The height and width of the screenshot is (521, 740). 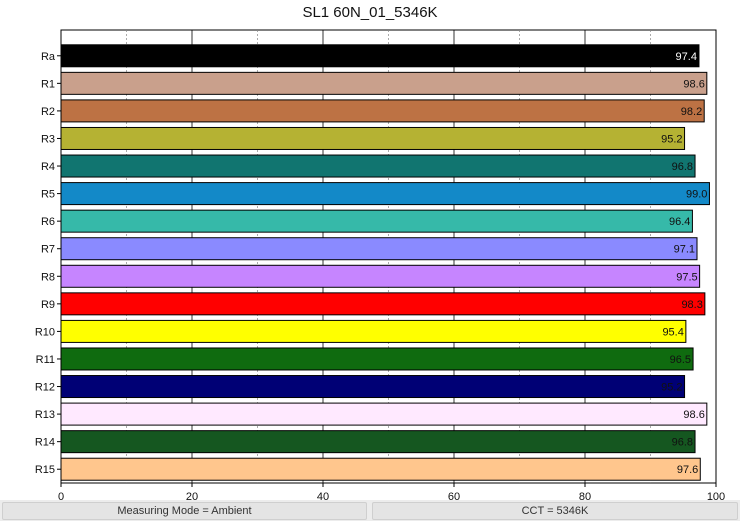 I want to click on y-tick-label: R4, so click(x=48, y=167).